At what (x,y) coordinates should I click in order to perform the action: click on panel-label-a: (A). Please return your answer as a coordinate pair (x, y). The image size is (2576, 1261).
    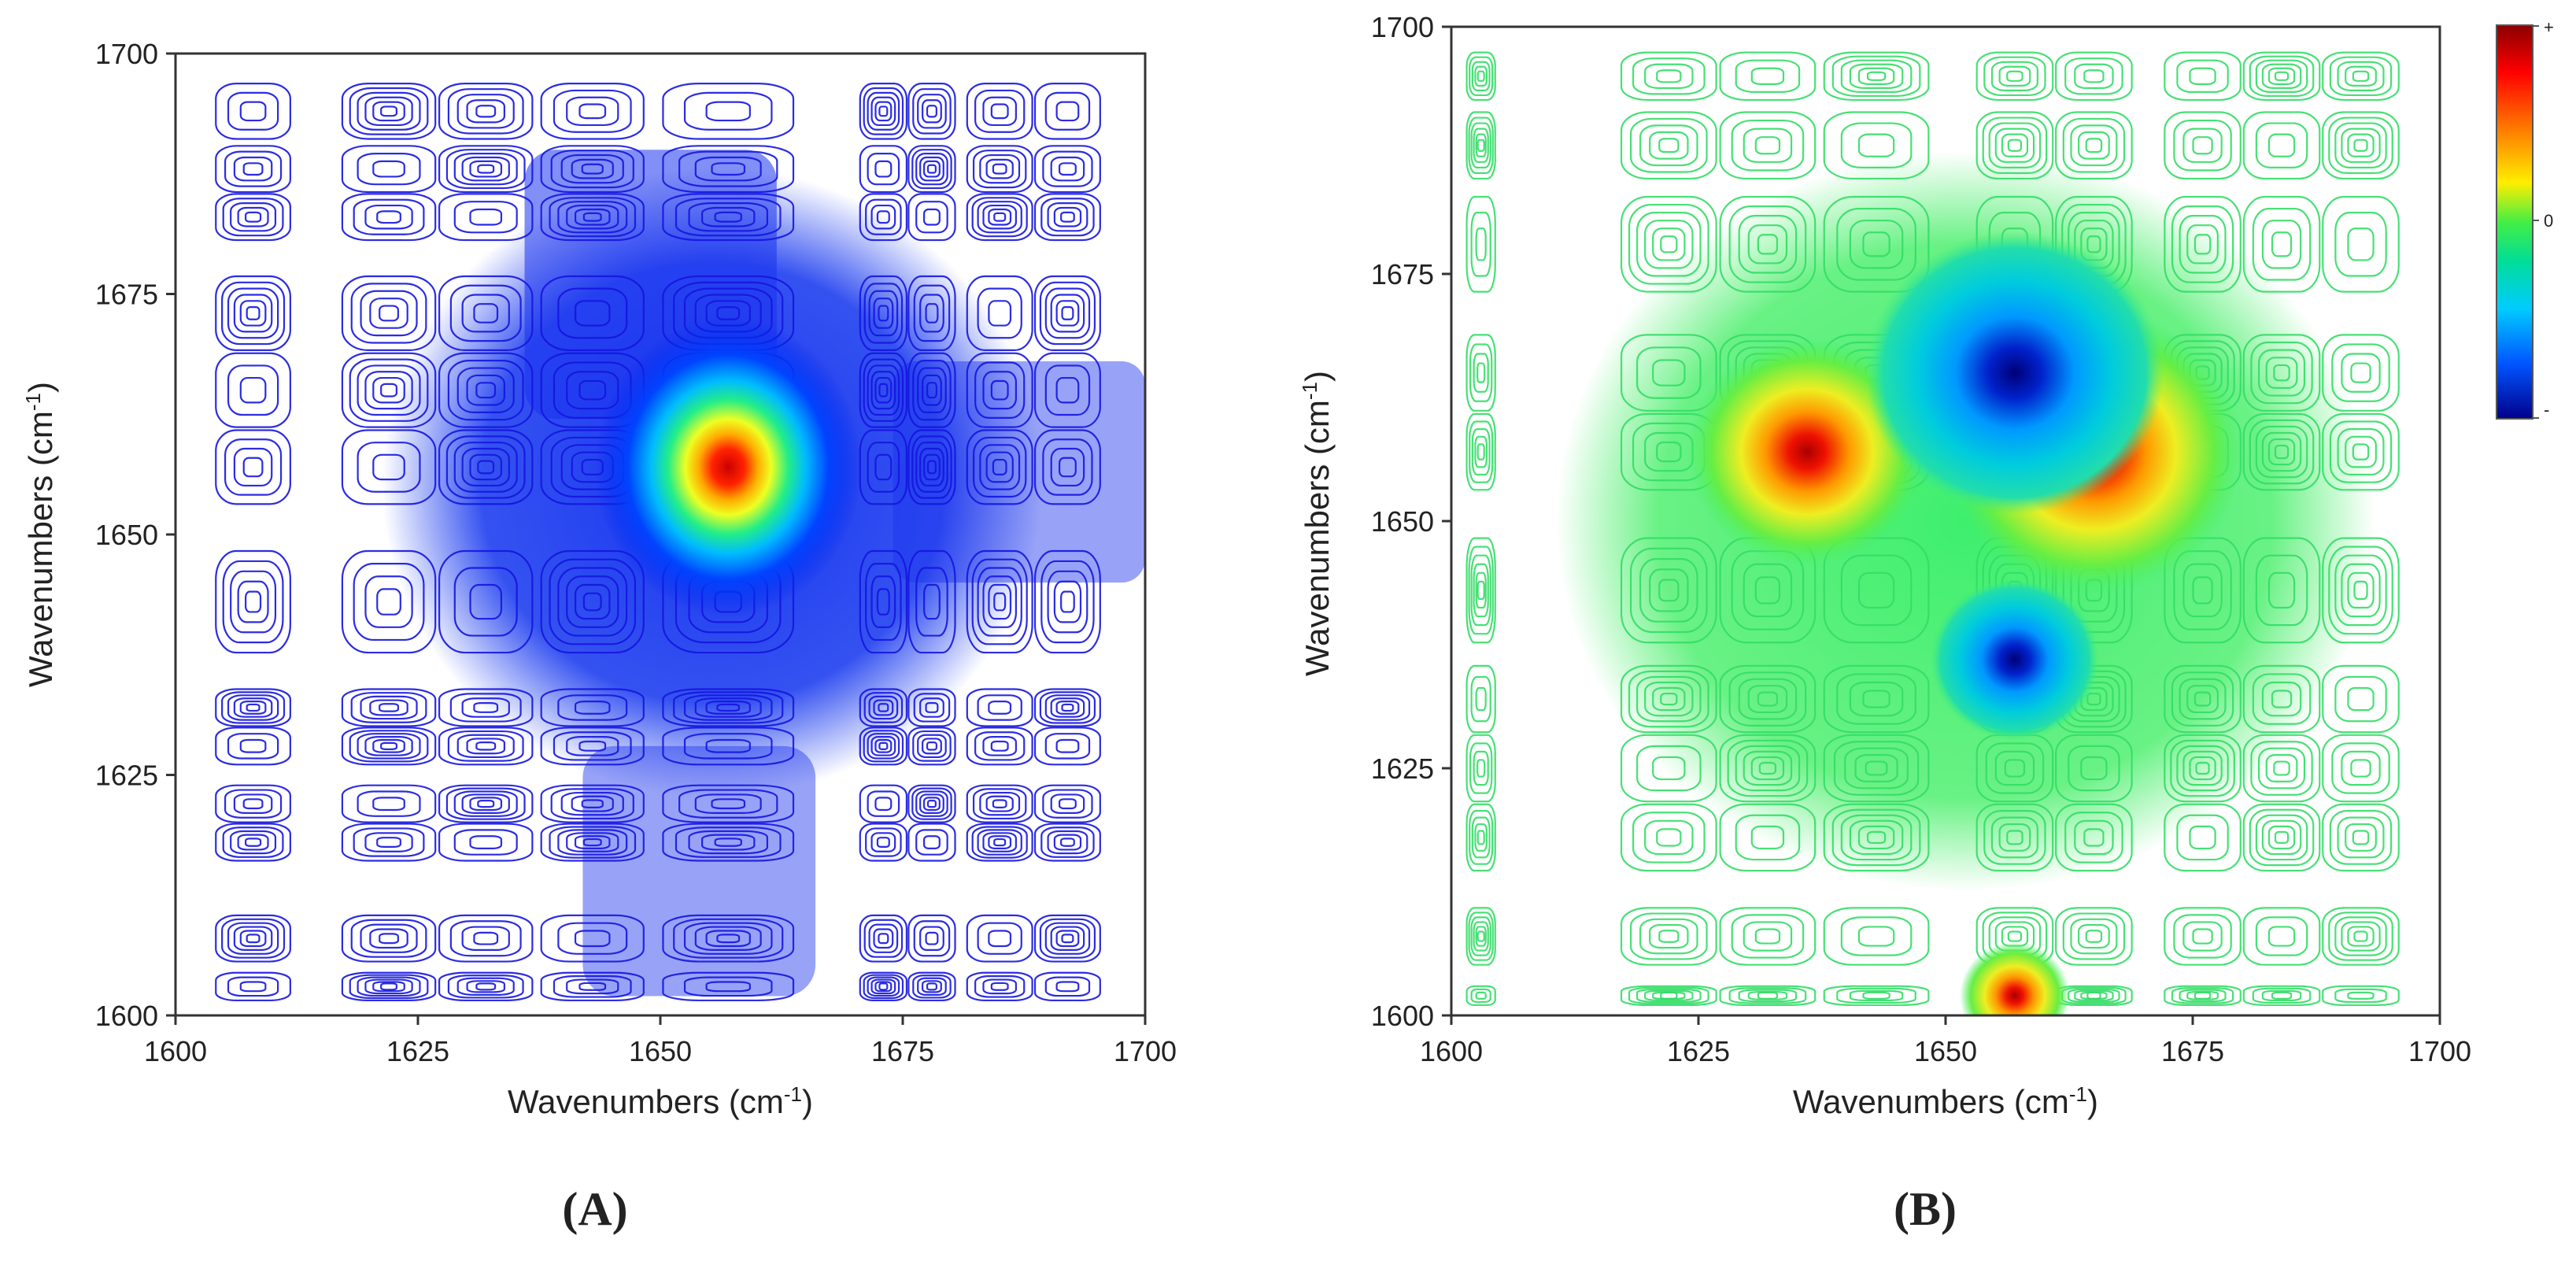
    Looking at the image, I should click on (594, 1209).